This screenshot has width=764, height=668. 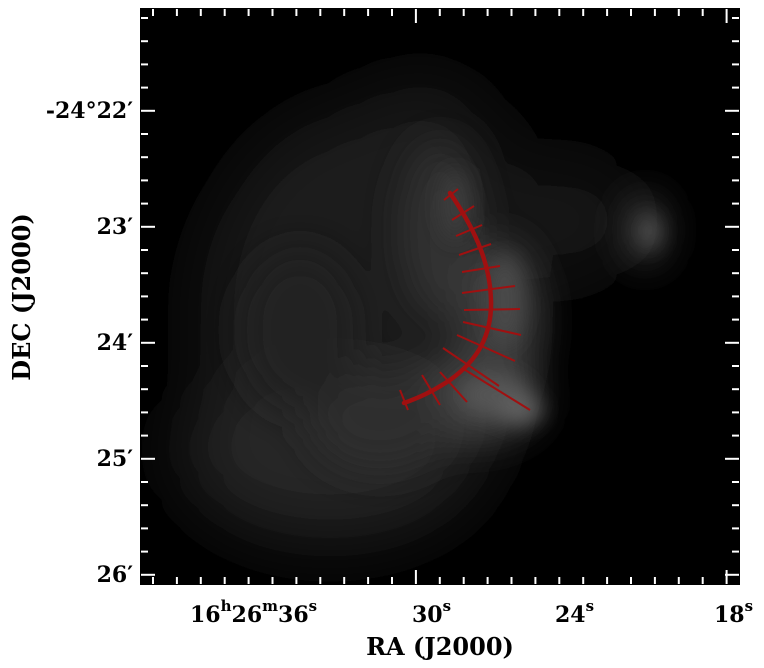 I want to click on x-tick-label: 24s, so click(x=574, y=612).